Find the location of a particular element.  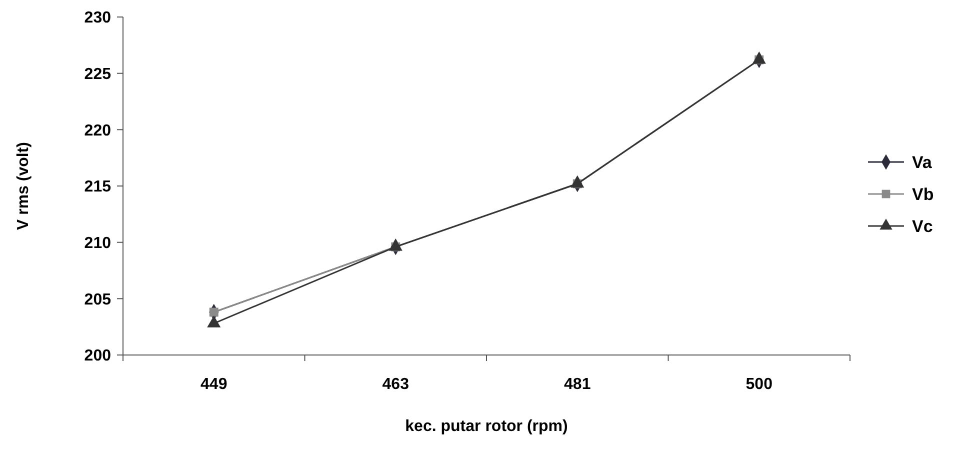

x-tick-label: 463 is located at coordinates (396, 384).